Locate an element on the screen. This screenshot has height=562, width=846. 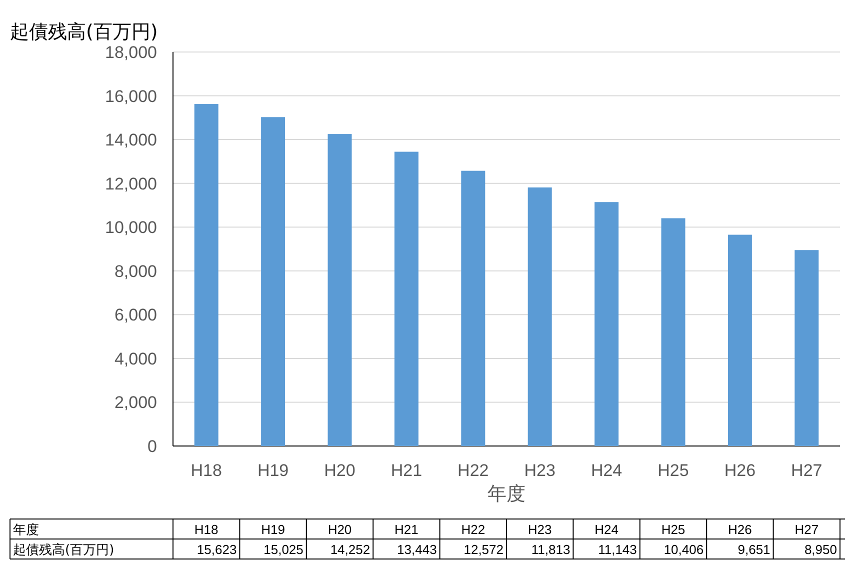
x-tick-label: H22 is located at coordinates (473, 470).